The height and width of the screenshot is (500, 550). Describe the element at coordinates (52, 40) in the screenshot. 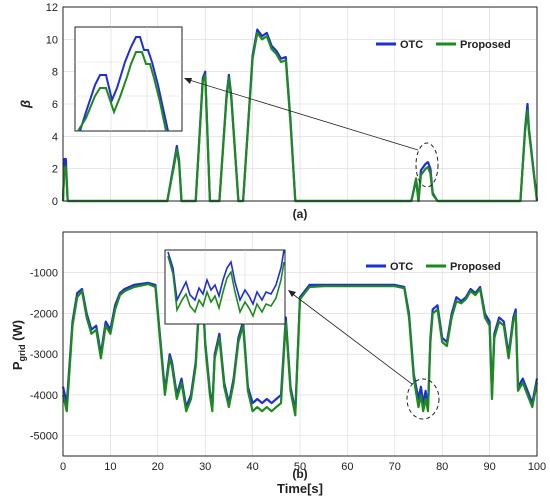

I see `y-tick-label: 10` at that location.